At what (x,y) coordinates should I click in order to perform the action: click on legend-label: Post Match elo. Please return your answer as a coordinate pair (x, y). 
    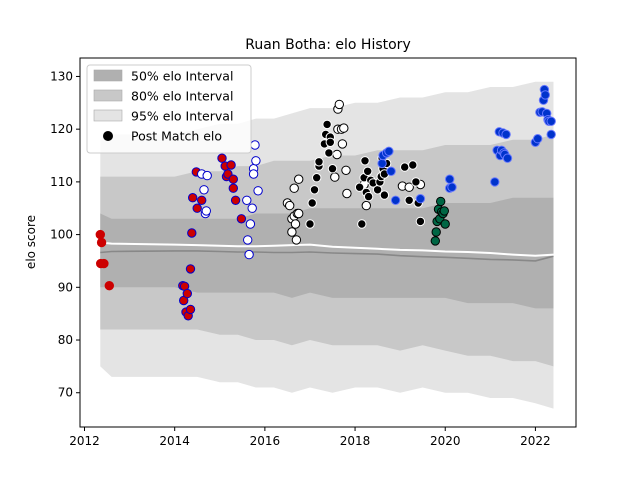
    Looking at the image, I should click on (176, 136).